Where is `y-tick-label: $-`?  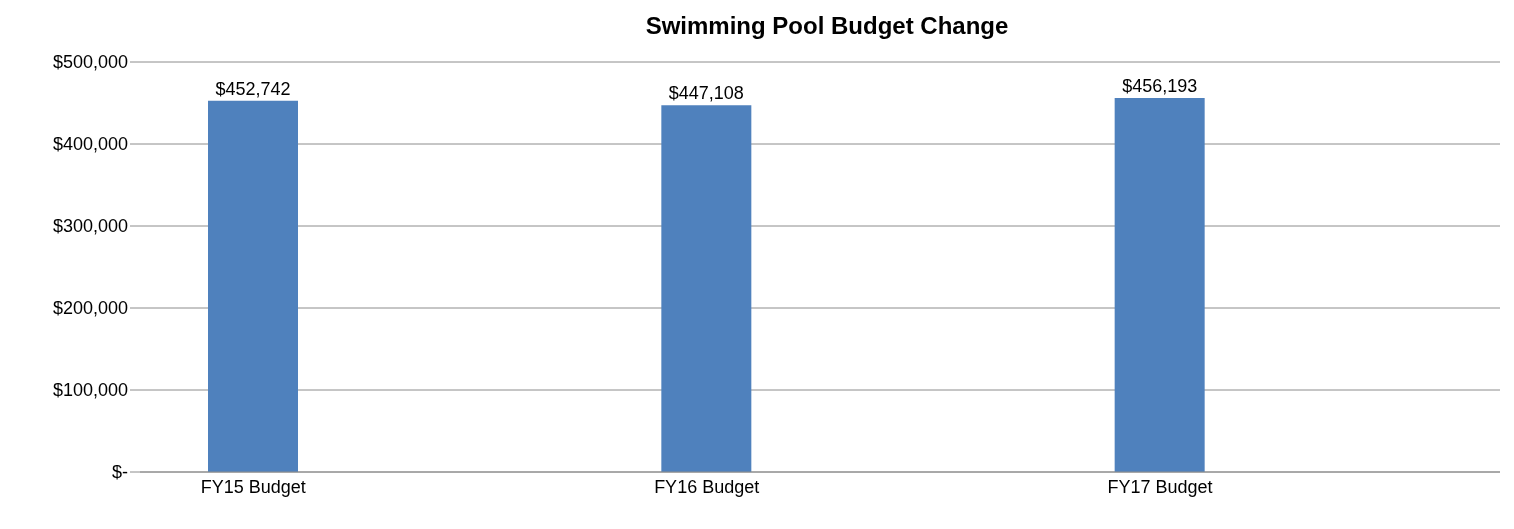
y-tick-label: $- is located at coordinates (119, 472).